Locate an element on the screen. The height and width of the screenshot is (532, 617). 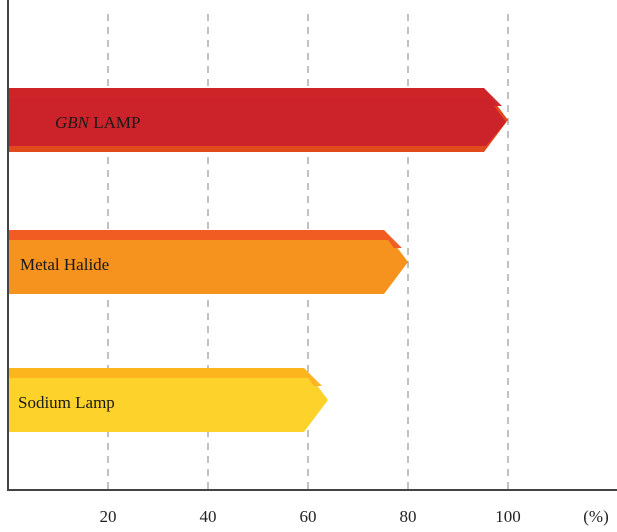
bar-metal-halide-face is located at coordinates (207, 264).